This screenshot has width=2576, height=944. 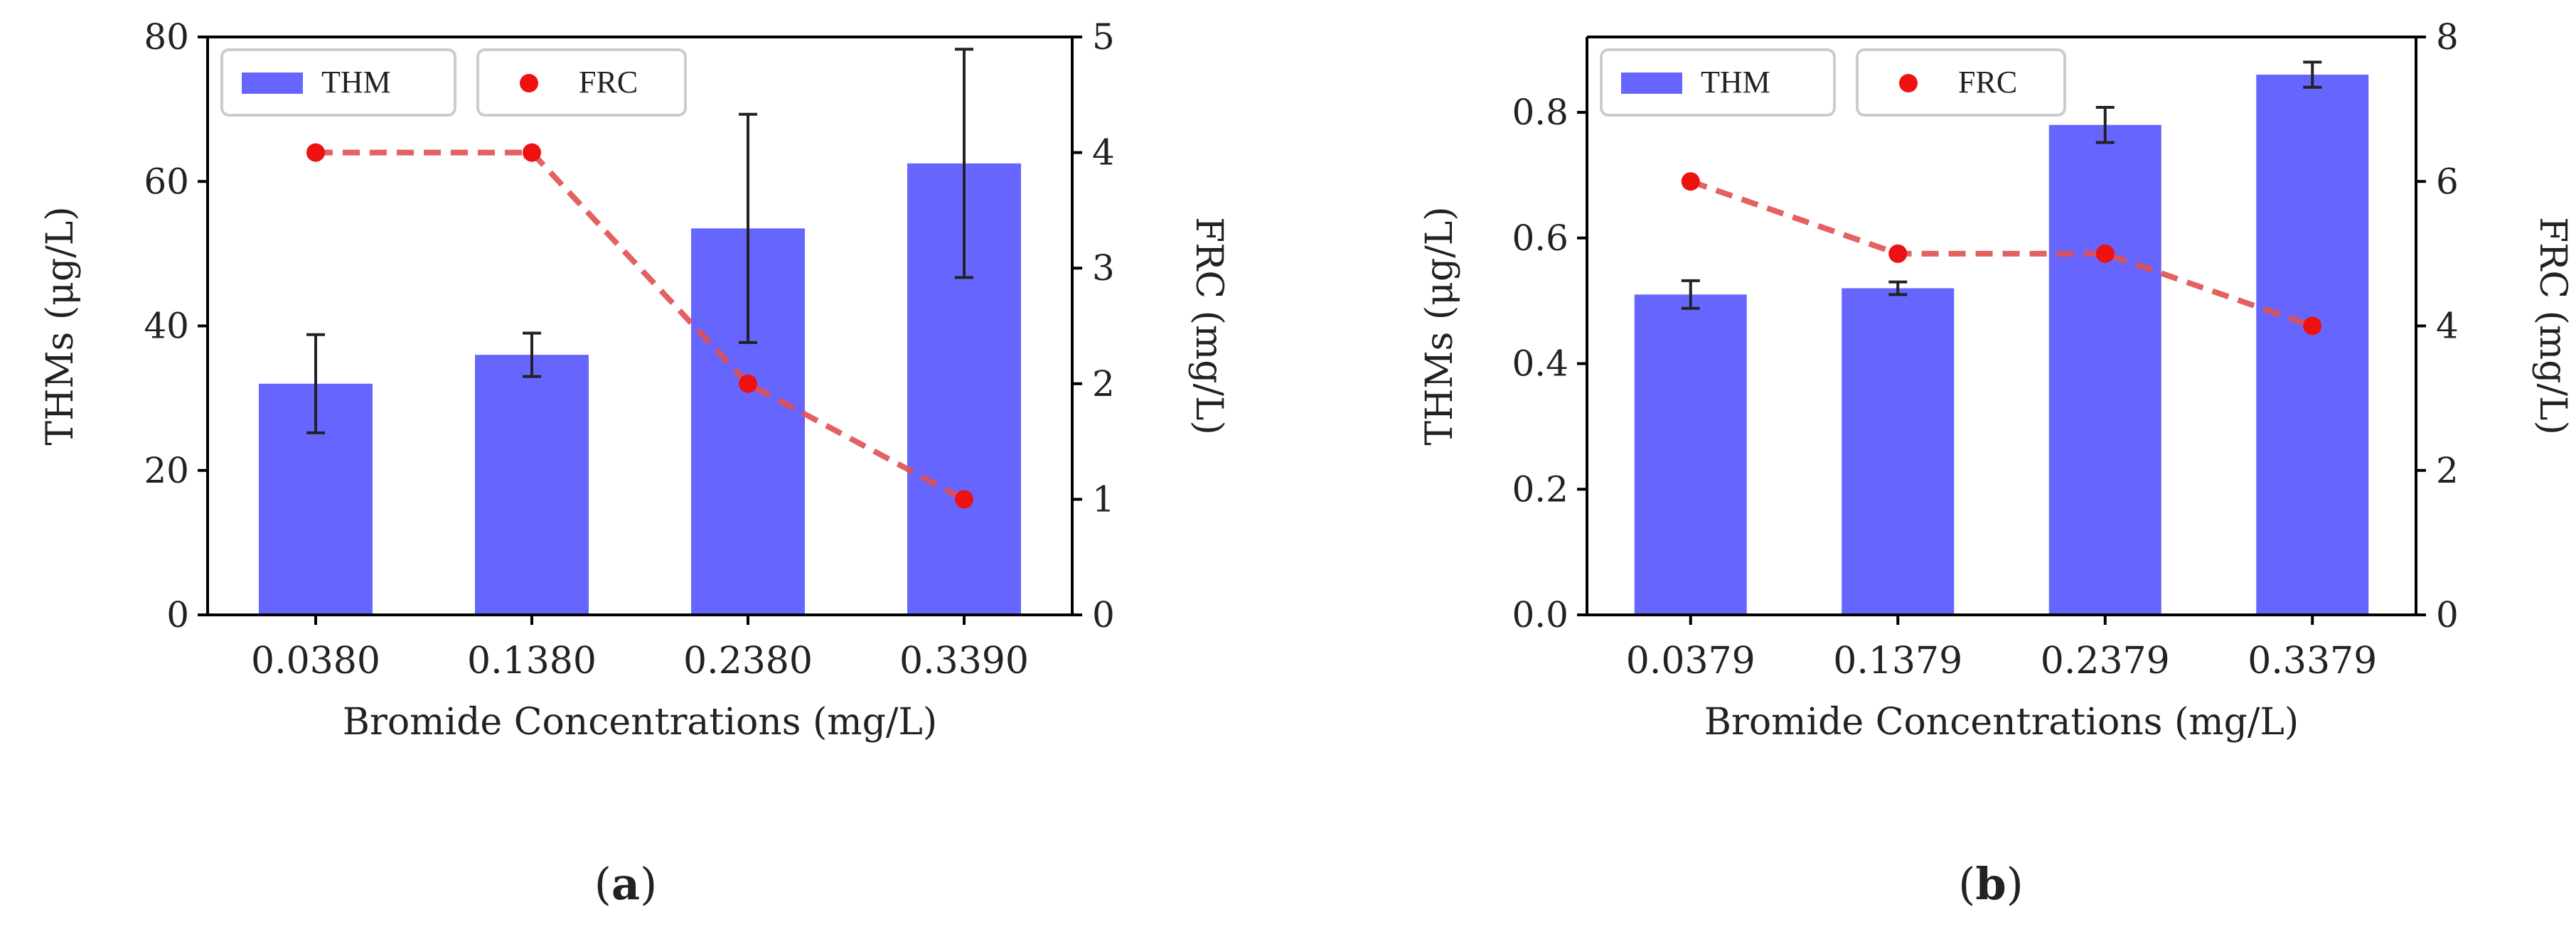 What do you see at coordinates (1690, 661) in the screenshot?
I see `x-tick-label: 0.0379` at bounding box center [1690, 661].